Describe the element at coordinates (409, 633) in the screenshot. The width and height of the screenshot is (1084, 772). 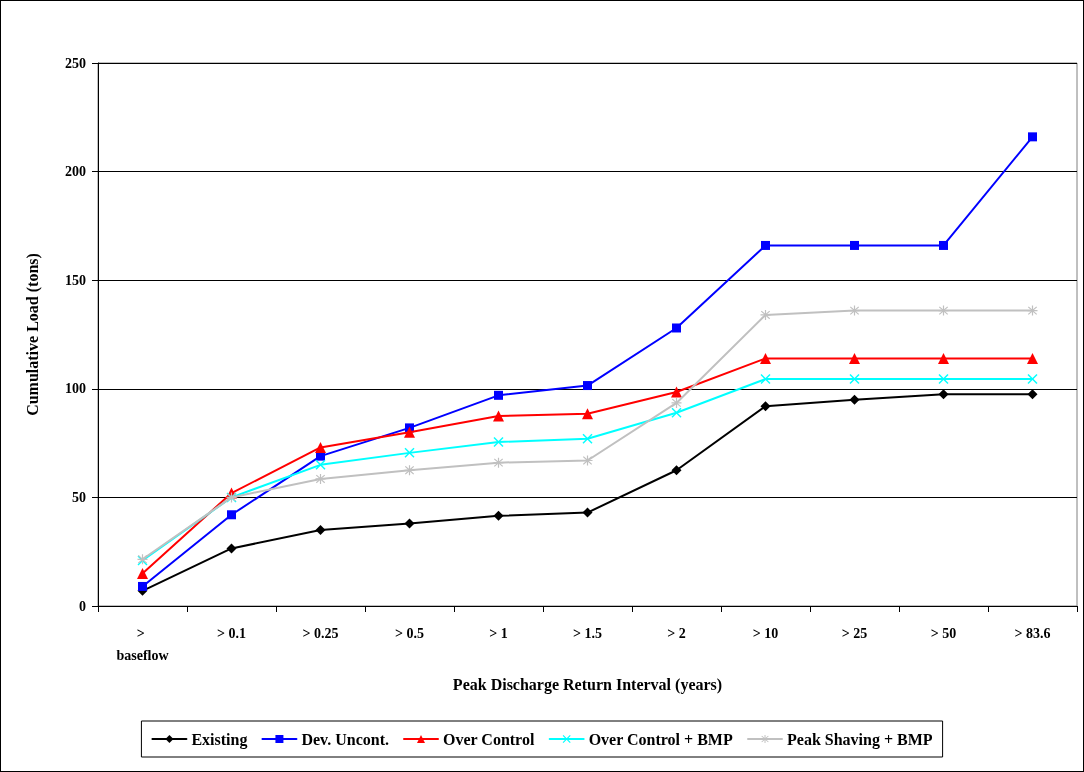
I see `x-tick-label: > 0.5` at that location.